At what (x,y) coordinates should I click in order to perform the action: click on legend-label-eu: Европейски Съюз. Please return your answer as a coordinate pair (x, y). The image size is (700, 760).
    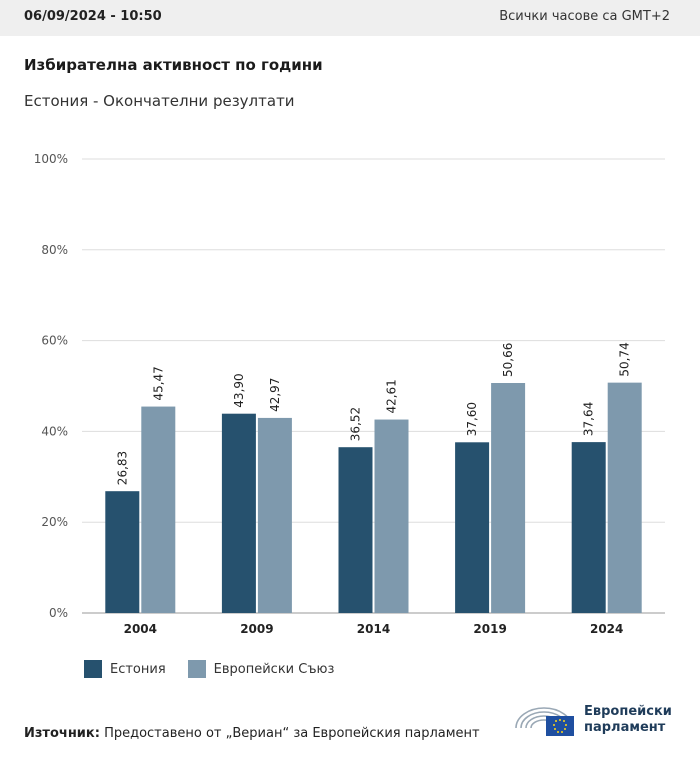
    Looking at the image, I should click on (274, 669).